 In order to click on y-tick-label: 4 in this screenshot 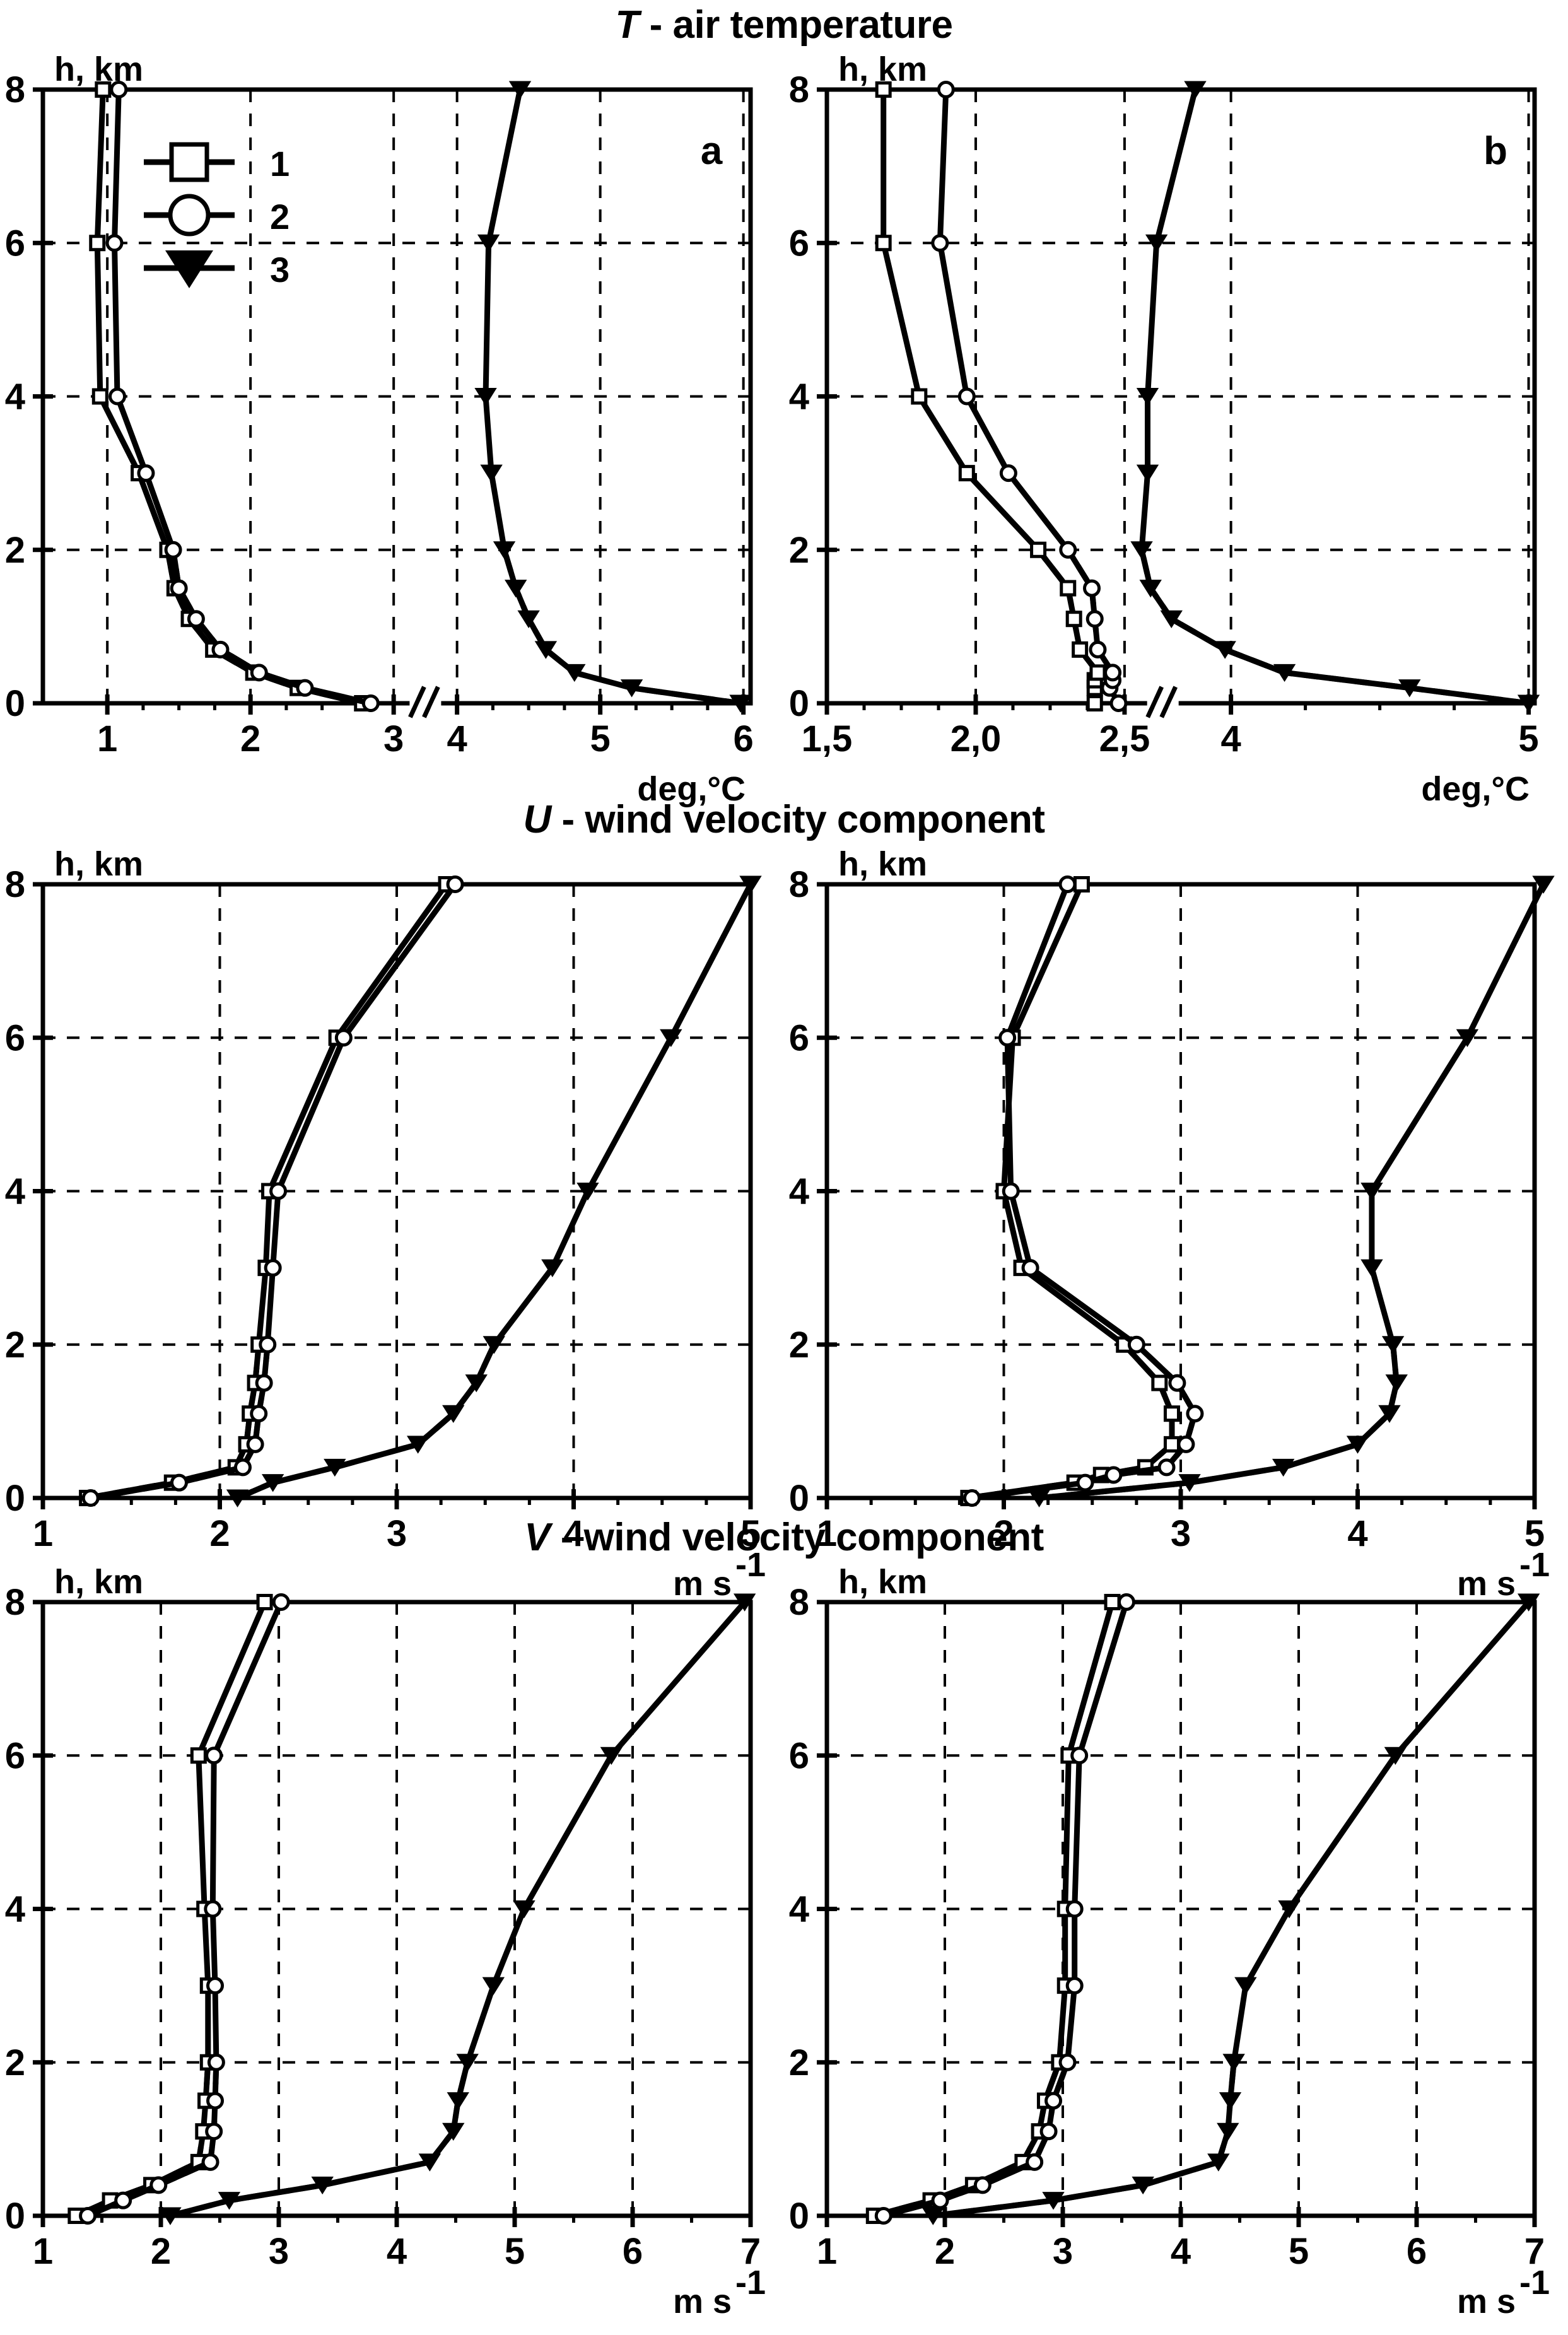, I will do `click(15, 1909)`.